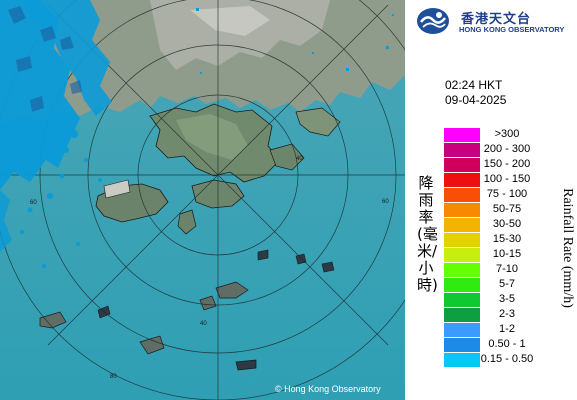 This screenshot has width=577, height=400. What do you see at coordinates (507, 344) in the screenshot?
I see `legend-label: 0.50 - 1` at bounding box center [507, 344].